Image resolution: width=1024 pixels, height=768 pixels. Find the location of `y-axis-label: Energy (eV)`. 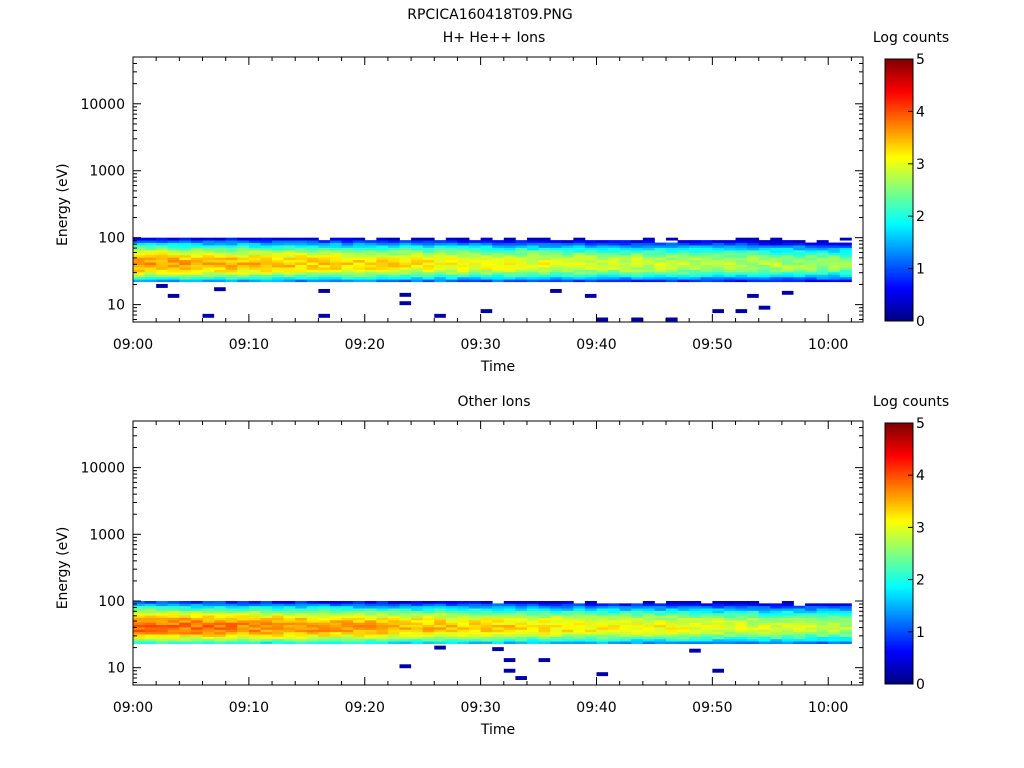

y-axis-label: Energy (eV) is located at coordinates (63, 204).